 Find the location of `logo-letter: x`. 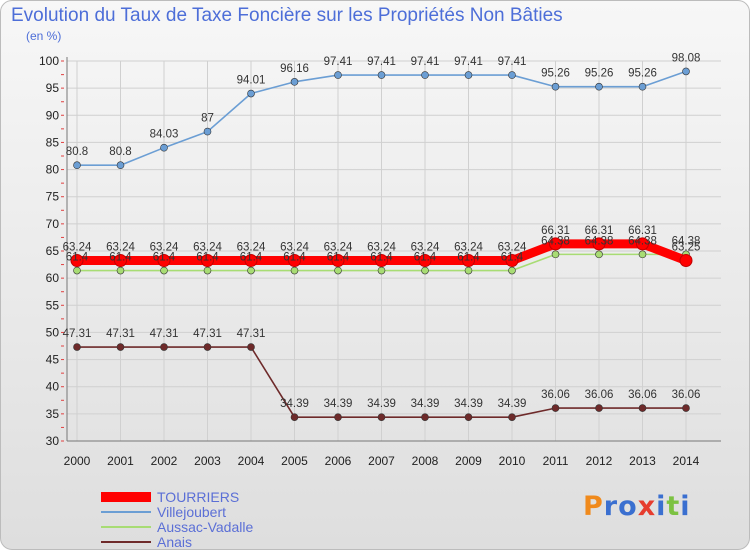

logo-letter: x is located at coordinates (647, 506).